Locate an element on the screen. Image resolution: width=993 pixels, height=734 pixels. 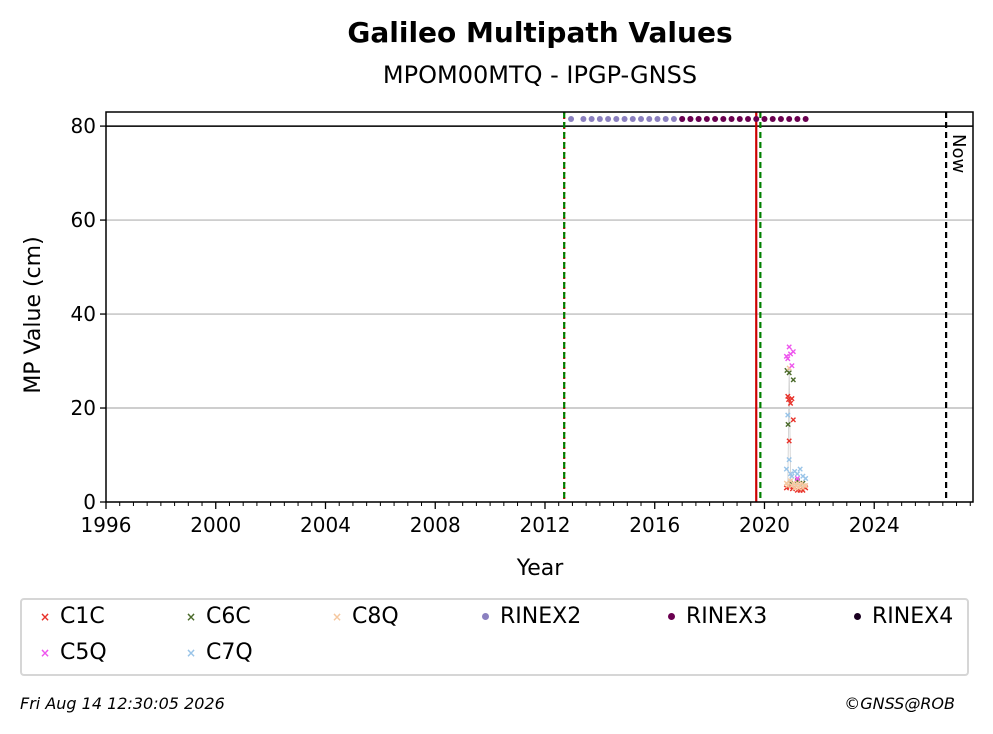
now-label: Now is located at coordinates (958, 153).